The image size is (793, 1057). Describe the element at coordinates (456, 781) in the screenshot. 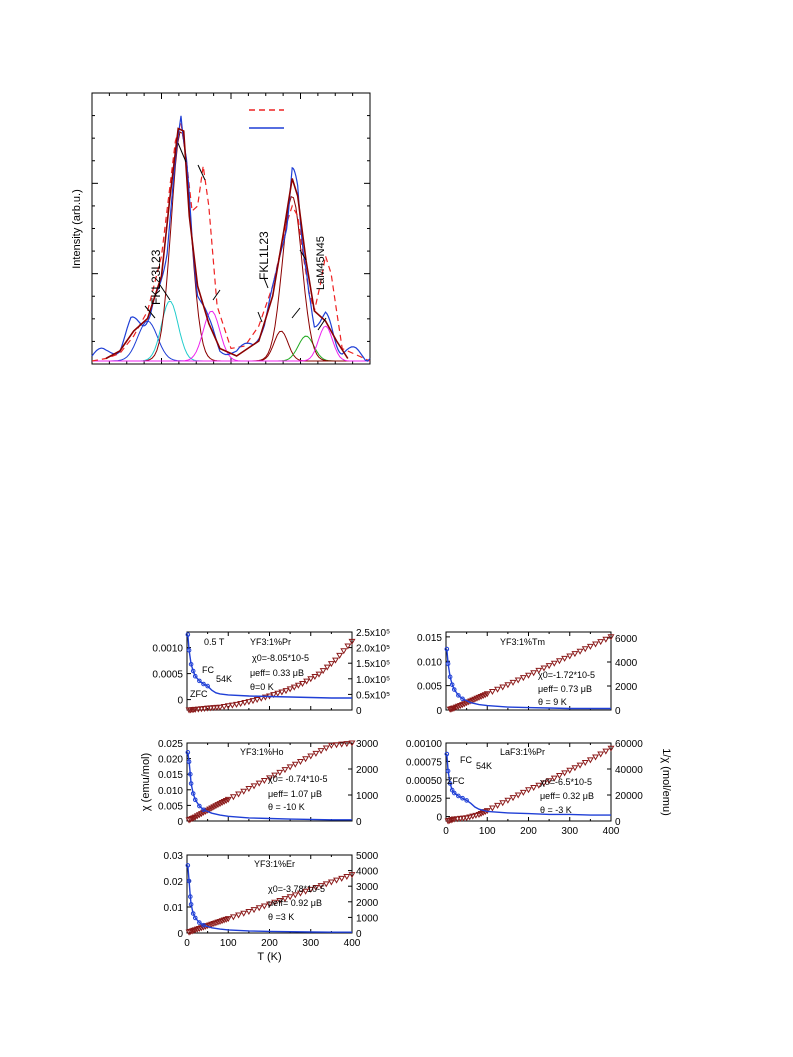

I see `panel-4-annotation-5: ZFC` at that location.